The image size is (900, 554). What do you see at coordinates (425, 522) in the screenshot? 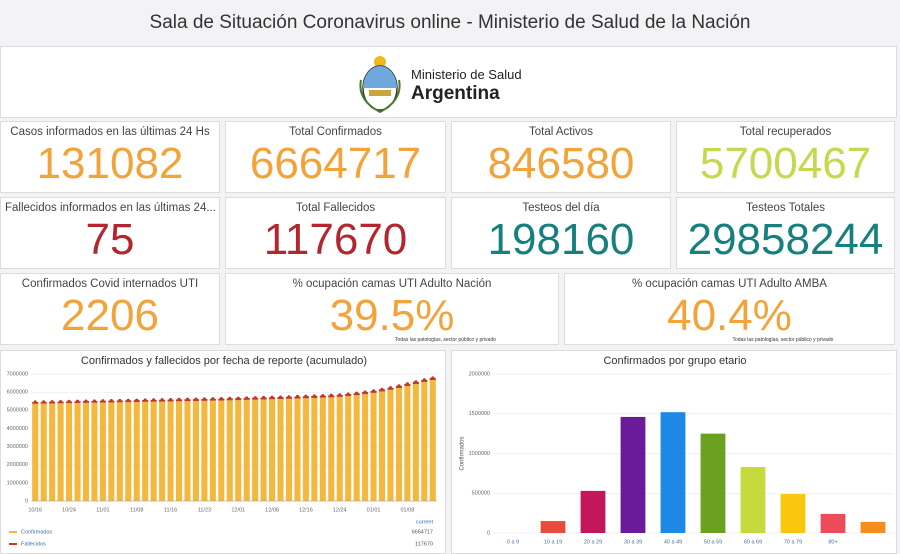
I see `legend-header: current` at bounding box center [425, 522].